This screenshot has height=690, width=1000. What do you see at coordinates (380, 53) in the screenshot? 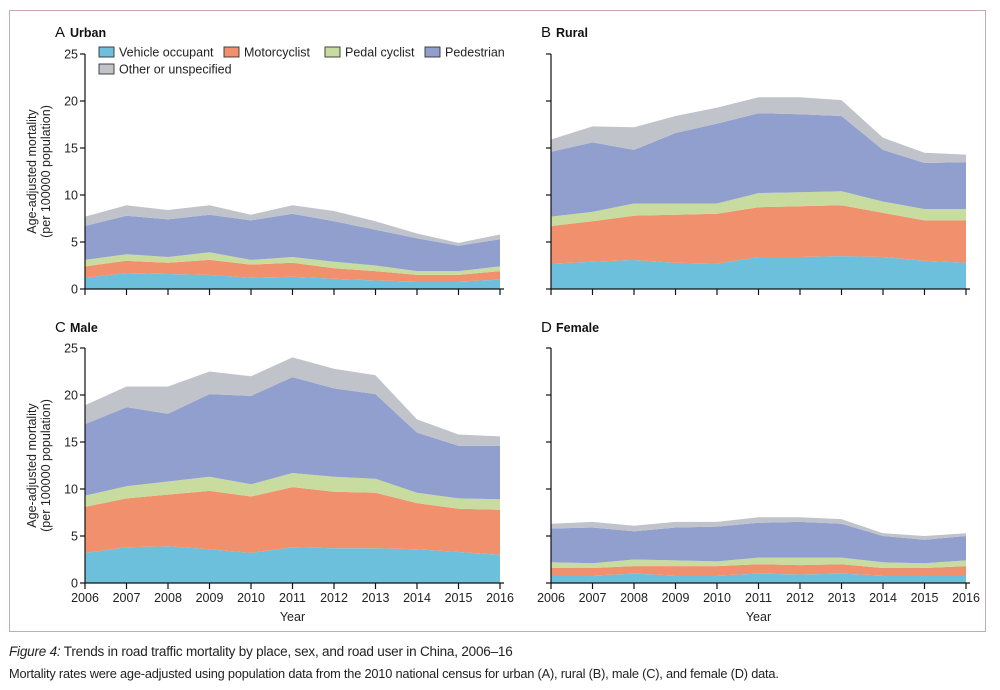
I see `legend-label: Pedal cyclist` at bounding box center [380, 53].